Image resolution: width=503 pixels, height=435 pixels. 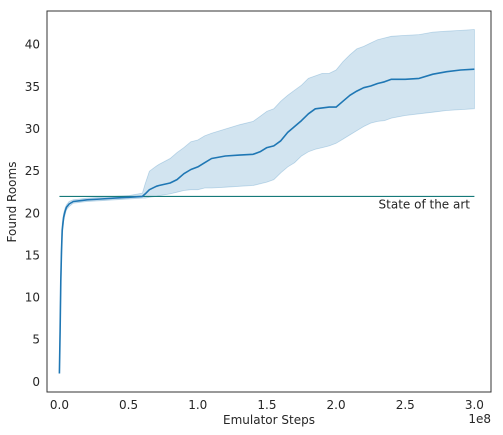 I want to click on x-tick-labels: 0.0 0.5 1.0 1.5 2.0 2.5 3.0, so click(x=267, y=405).